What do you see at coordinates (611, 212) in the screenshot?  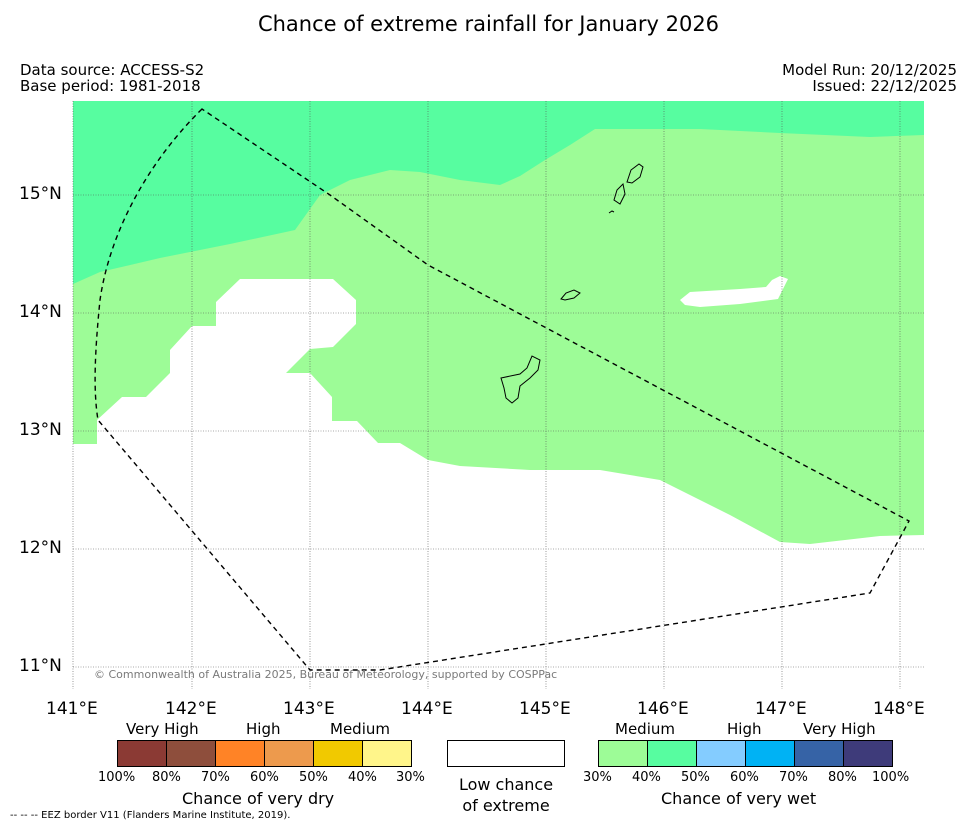 I see `island-aguijan` at bounding box center [611, 212].